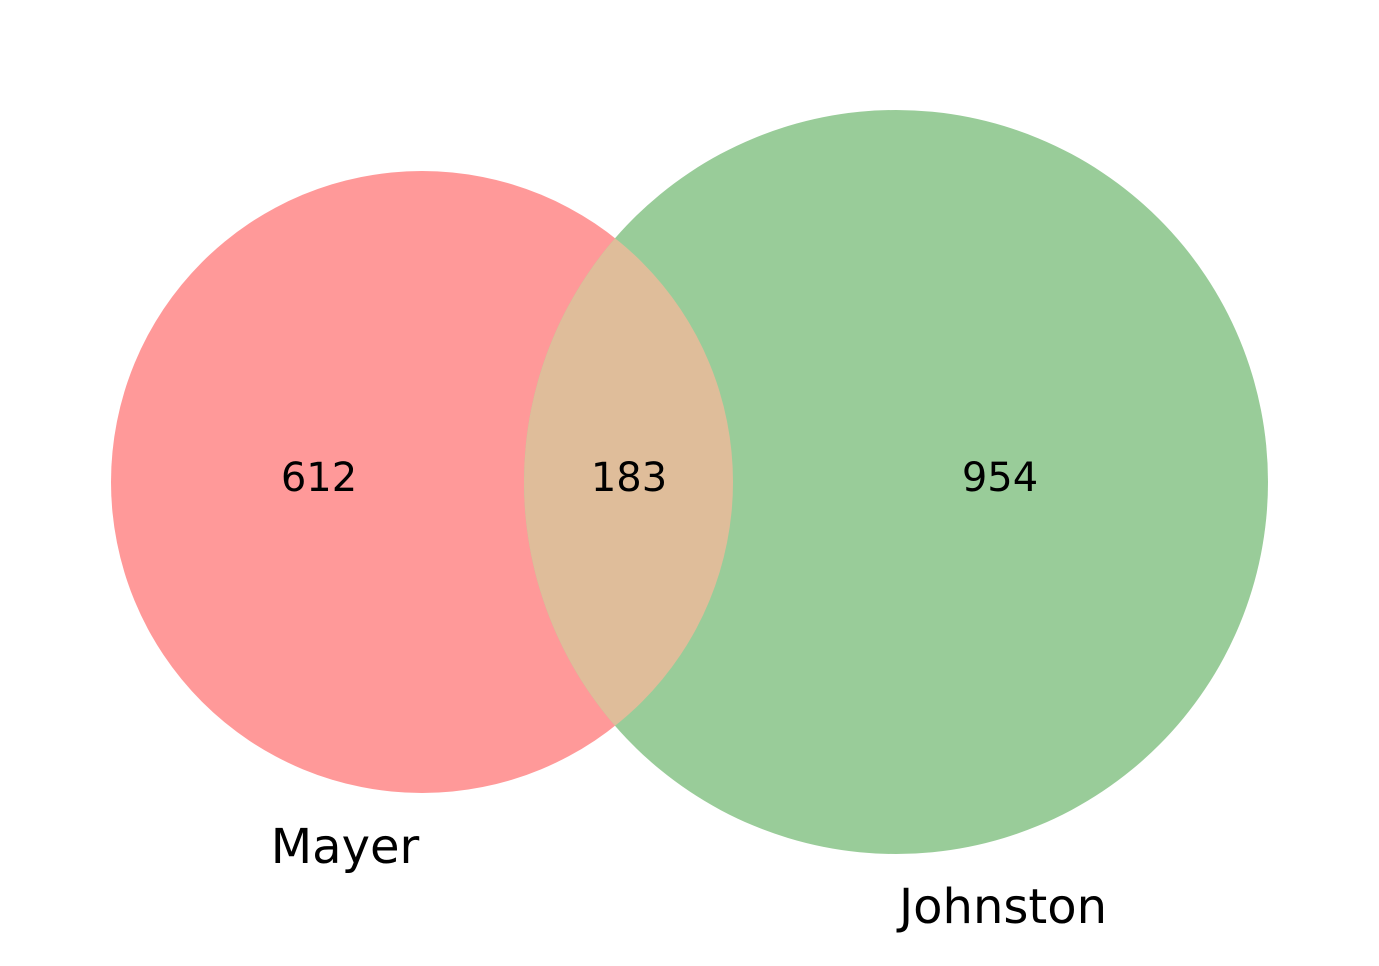 The width and height of the screenshot is (1379, 966). Describe the element at coordinates (1001, 907) in the screenshot. I see `set-label-johnston: Johnston` at that location.